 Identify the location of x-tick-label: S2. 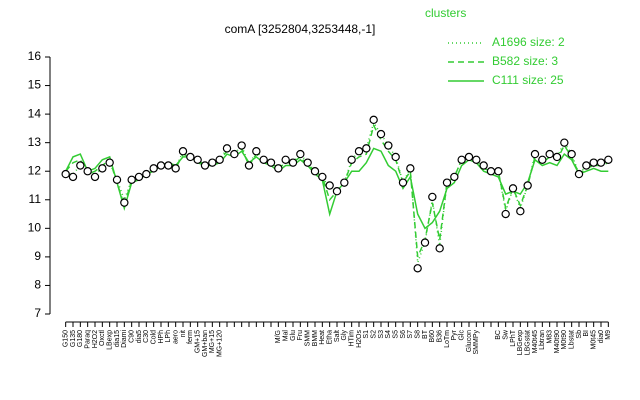
(374, 334).